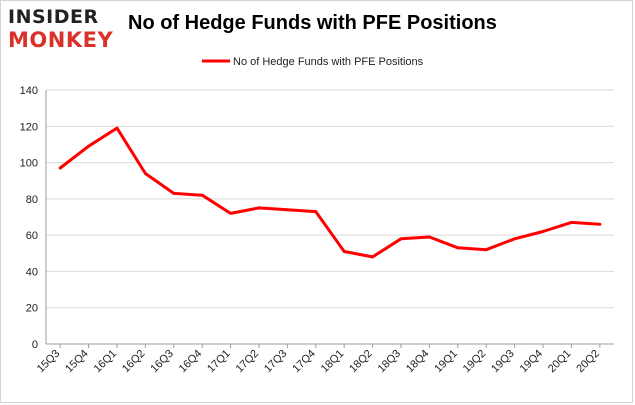 The height and width of the screenshot is (405, 635). Describe the element at coordinates (328, 62) in the screenshot. I see `legend-label: No of Hedge Funds with PFE Positions` at that location.